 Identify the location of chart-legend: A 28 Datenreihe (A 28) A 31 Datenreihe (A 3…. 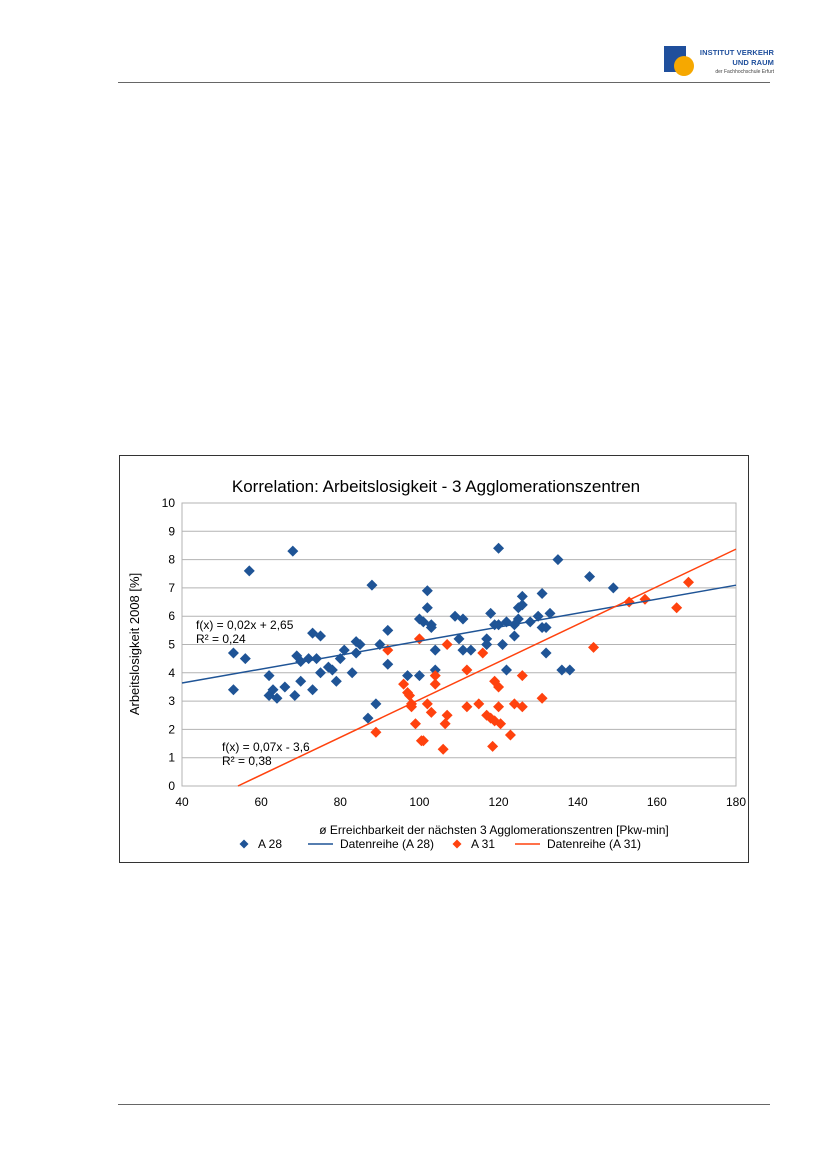
(440, 844).